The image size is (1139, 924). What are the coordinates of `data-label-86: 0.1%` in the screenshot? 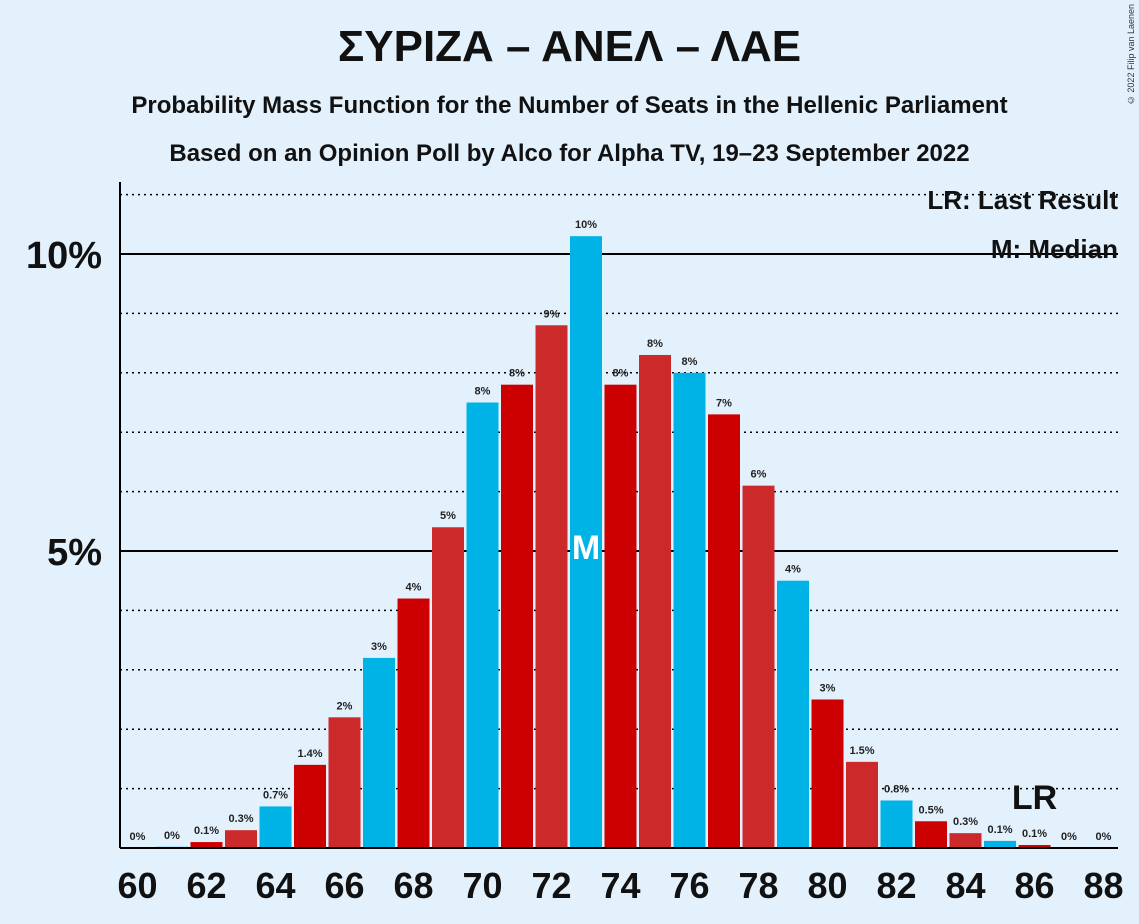 It's located at (1034, 834).